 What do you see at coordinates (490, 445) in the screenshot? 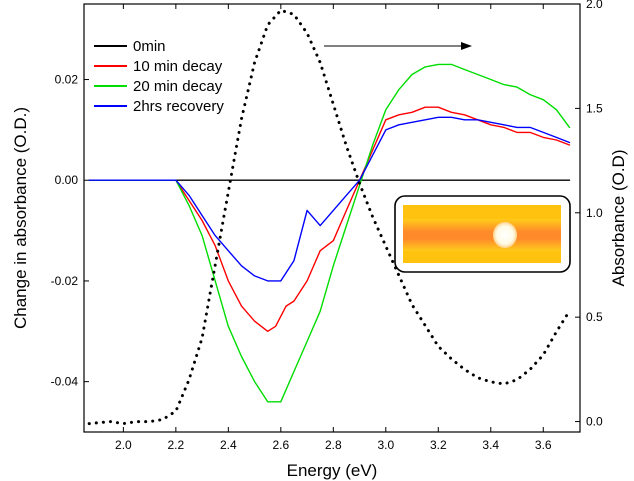
I see `x-tick-label: 3.4` at bounding box center [490, 445].